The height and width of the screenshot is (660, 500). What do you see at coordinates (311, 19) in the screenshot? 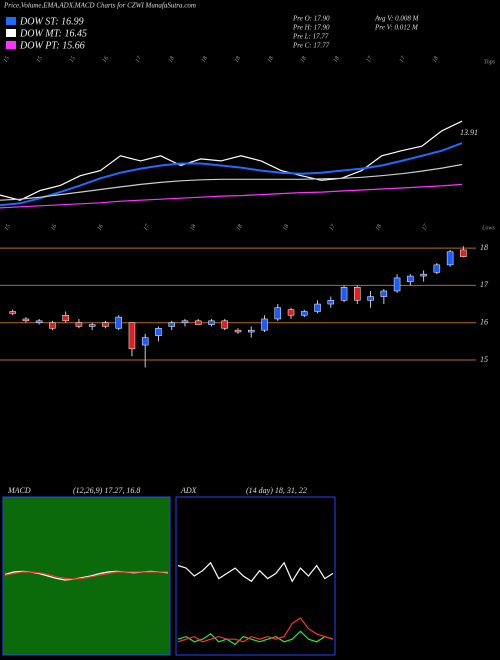
I see `info-text: Pre O: 17.90` at bounding box center [311, 19].